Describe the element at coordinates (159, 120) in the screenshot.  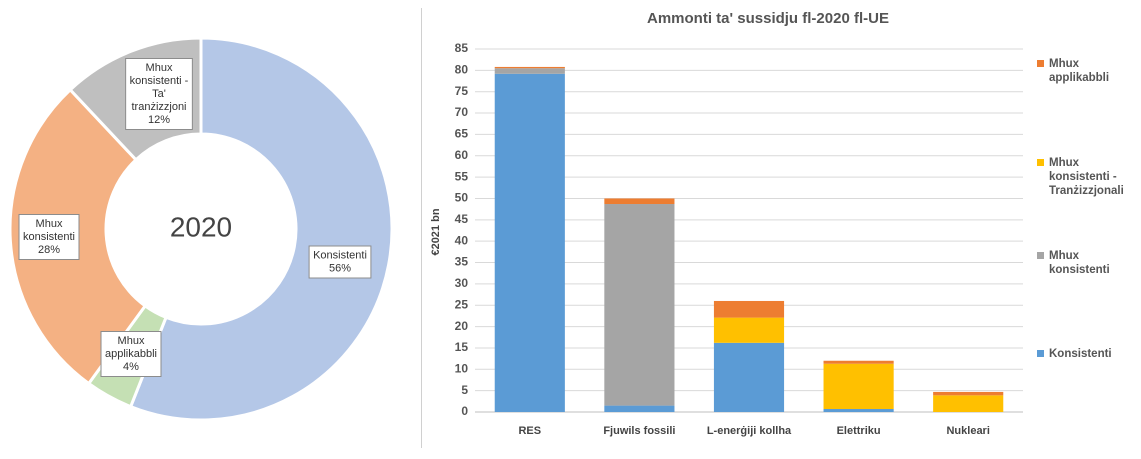
I see `donut-label-line: 12%` at that location.